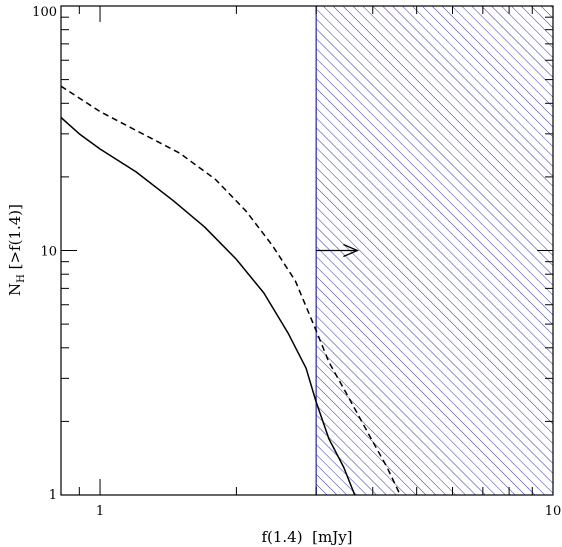  What do you see at coordinates (15, 289) in the screenshot?
I see `y-axis-label-main: N` at bounding box center [15, 289].